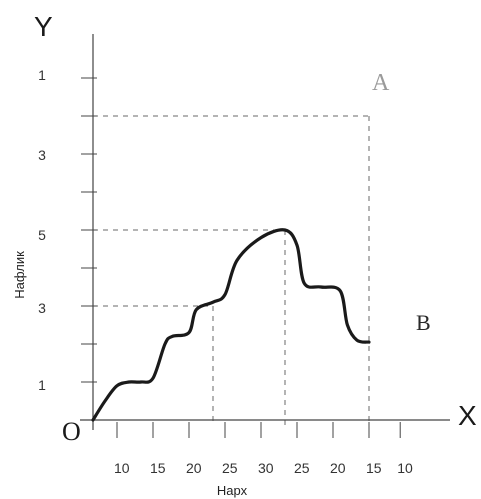  Describe the element at coordinates (381, 83) in the screenshot. I see `point-label-a: A` at that location.